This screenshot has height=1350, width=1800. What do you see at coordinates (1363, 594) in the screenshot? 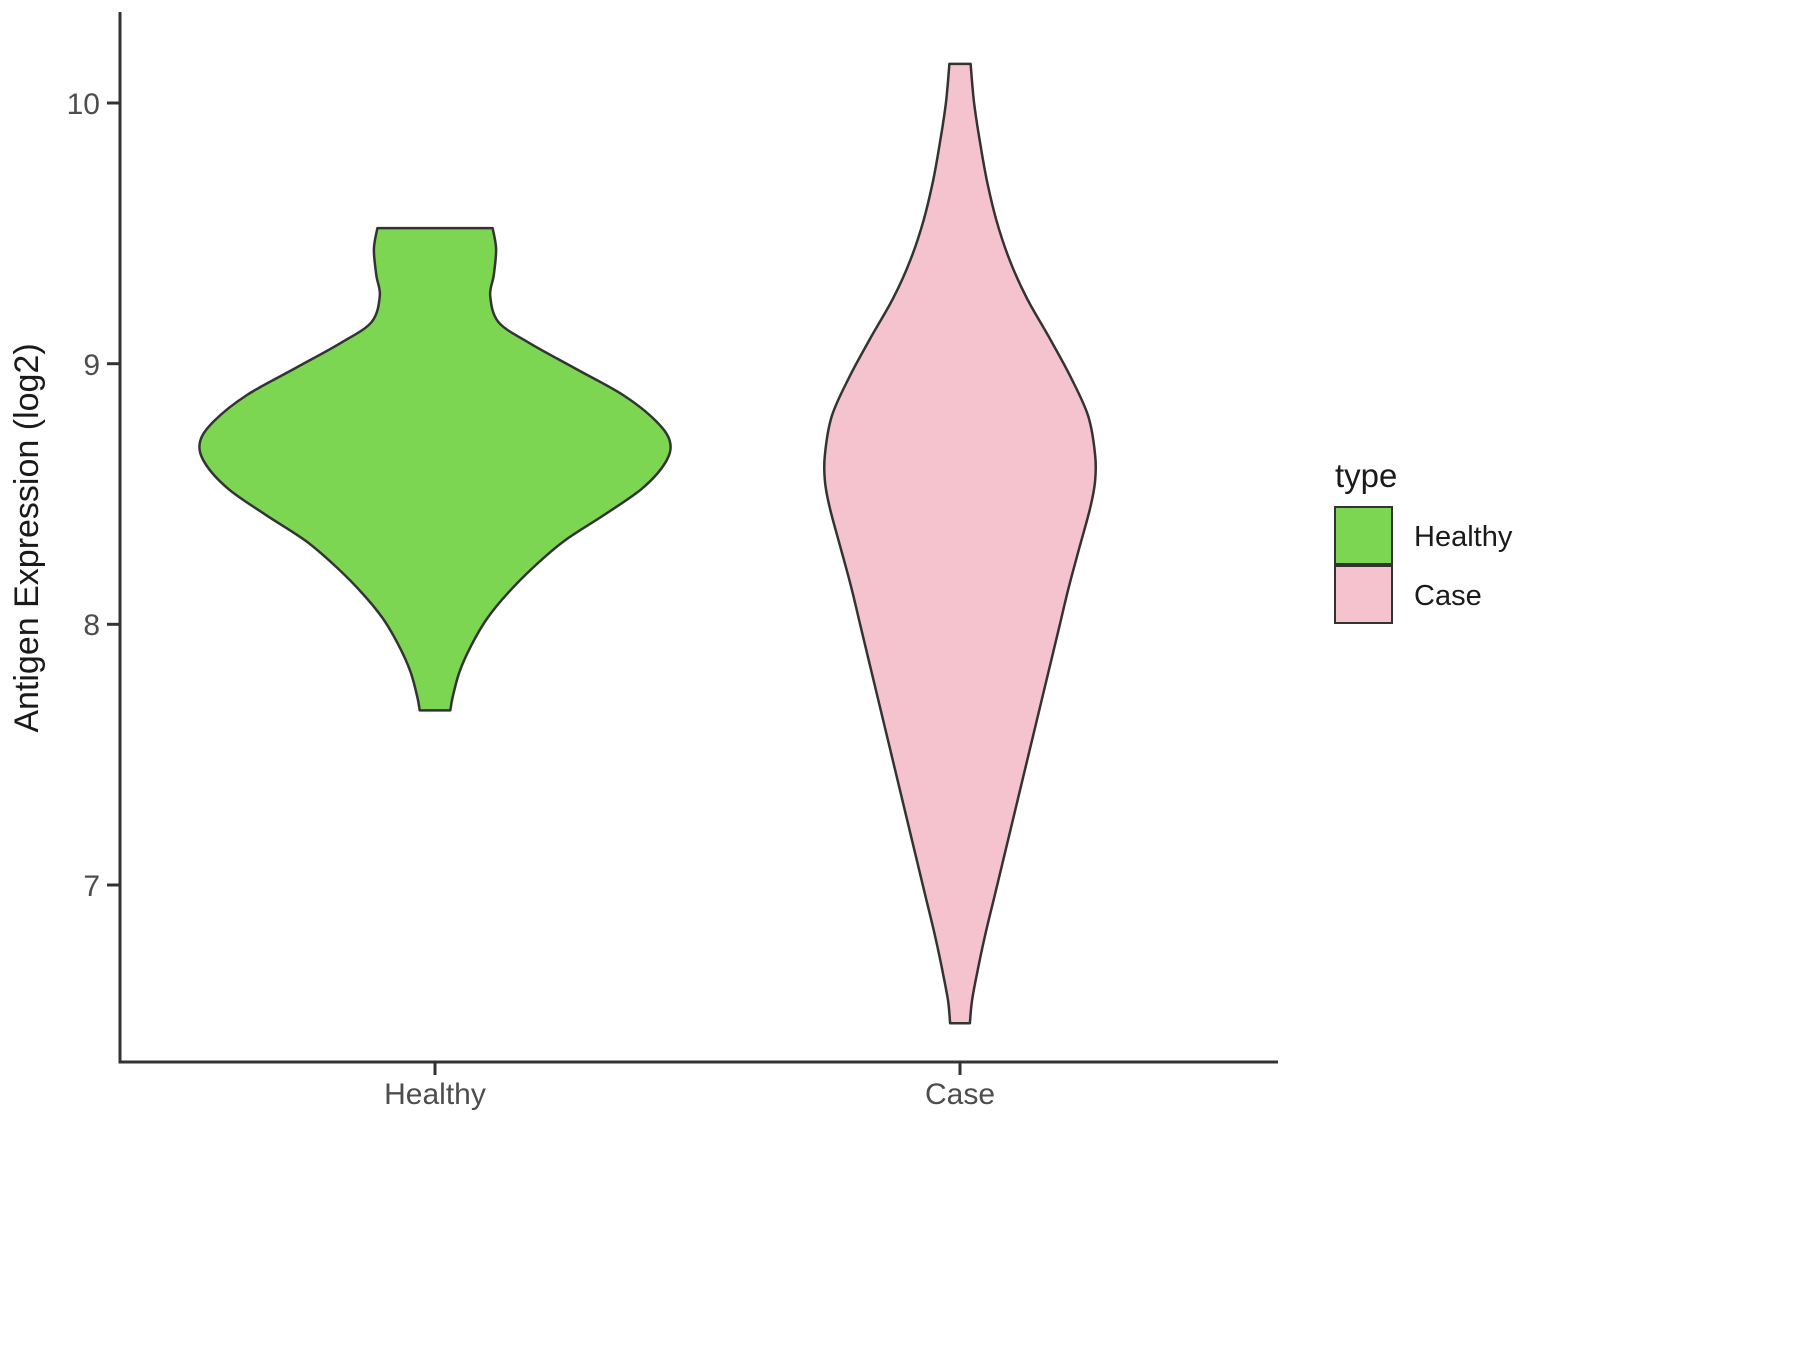
I see `legend-key-case` at bounding box center [1363, 594].